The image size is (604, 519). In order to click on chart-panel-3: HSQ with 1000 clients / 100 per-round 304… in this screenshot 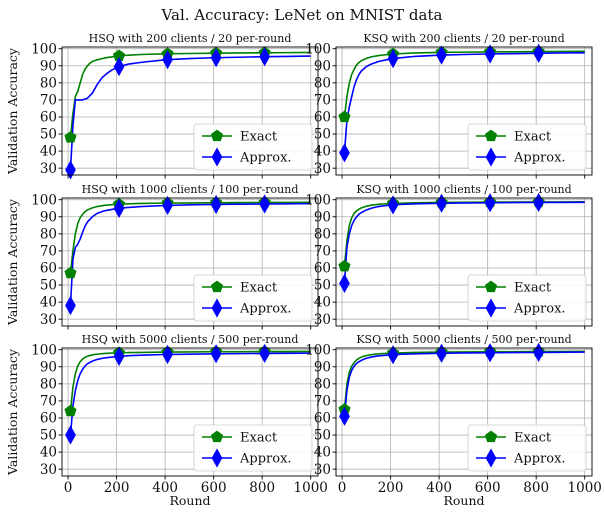, I will do `click(162, 256)`.